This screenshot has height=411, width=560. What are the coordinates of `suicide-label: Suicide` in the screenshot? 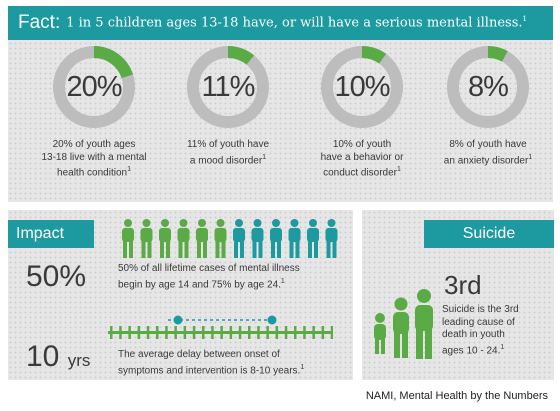 It's located at (489, 234).